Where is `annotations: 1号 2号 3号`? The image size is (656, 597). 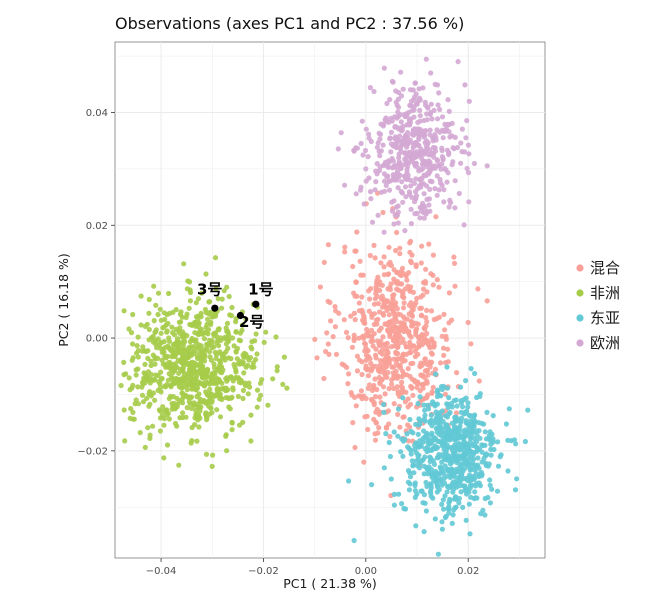 annotations: 1号 2号 3号 is located at coordinates (235, 306).